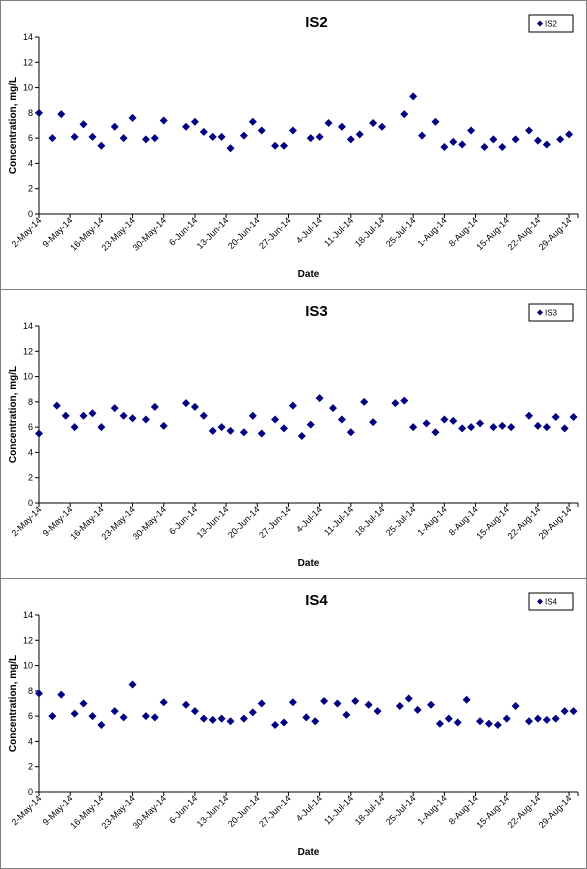 The width and height of the screenshot is (587, 869). What do you see at coordinates (370, 232) in the screenshot?
I see `x-tick-label: 18-Jul-14` at bounding box center [370, 232].